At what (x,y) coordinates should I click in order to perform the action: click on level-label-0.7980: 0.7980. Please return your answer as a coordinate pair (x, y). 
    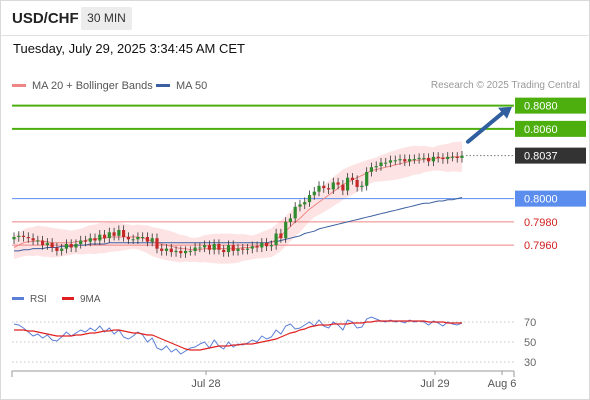
    Looking at the image, I should click on (541, 223).